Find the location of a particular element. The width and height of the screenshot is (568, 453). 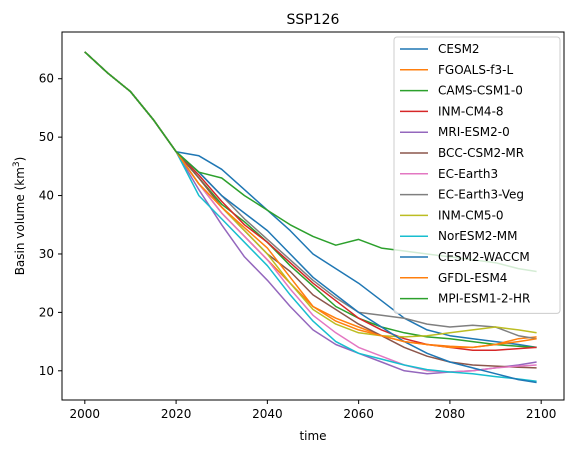

legend-label-1: FGOALS-f3-L is located at coordinates (475, 70).